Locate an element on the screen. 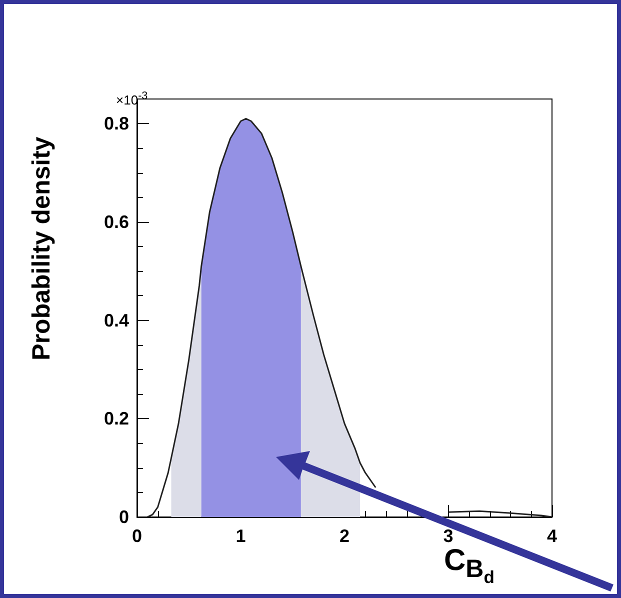 The width and height of the screenshot is (621, 598). y-tick-label: 0 is located at coordinates (123, 517).